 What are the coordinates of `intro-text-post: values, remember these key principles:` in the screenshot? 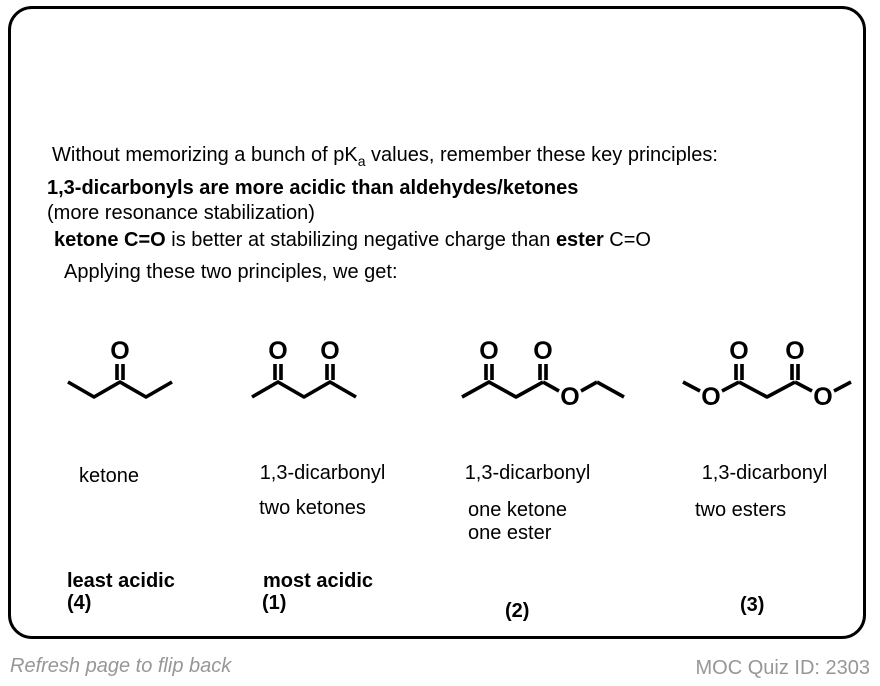 It's located at (541, 155).